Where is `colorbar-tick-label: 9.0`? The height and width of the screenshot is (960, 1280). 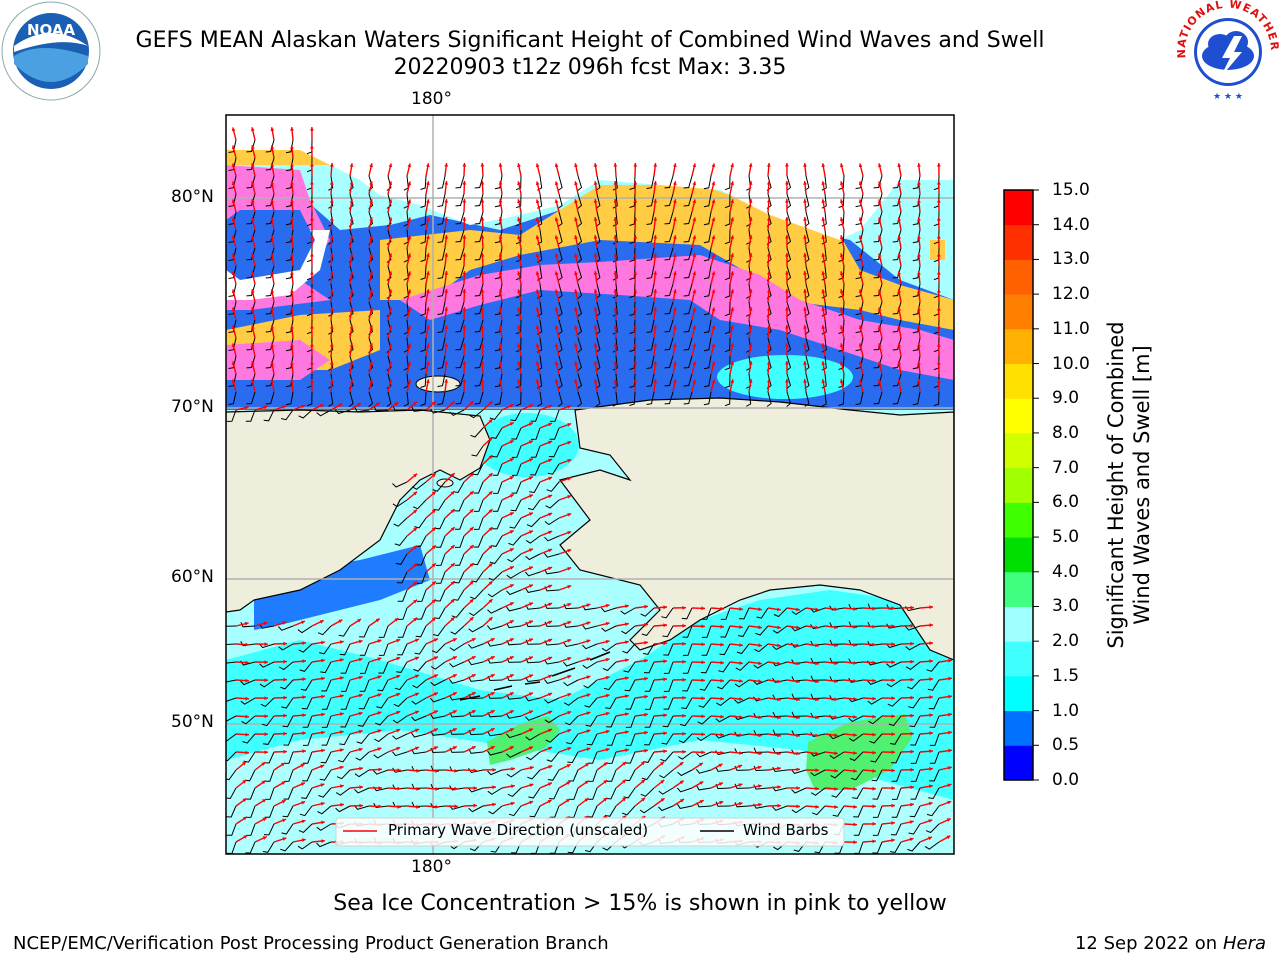 colorbar-tick-label: 9.0 is located at coordinates (1066, 398).